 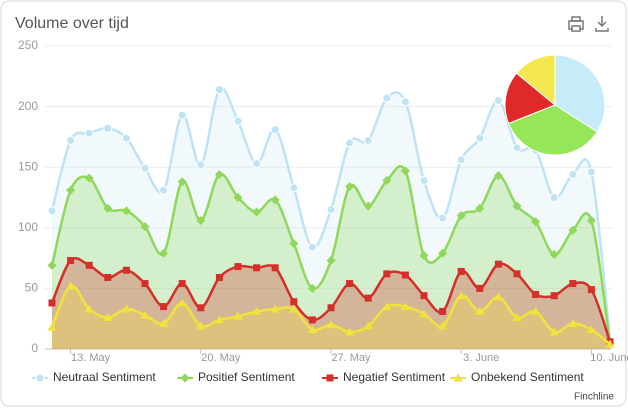 What do you see at coordinates (594, 397) in the screenshot?
I see `credit: Finchline` at bounding box center [594, 397].